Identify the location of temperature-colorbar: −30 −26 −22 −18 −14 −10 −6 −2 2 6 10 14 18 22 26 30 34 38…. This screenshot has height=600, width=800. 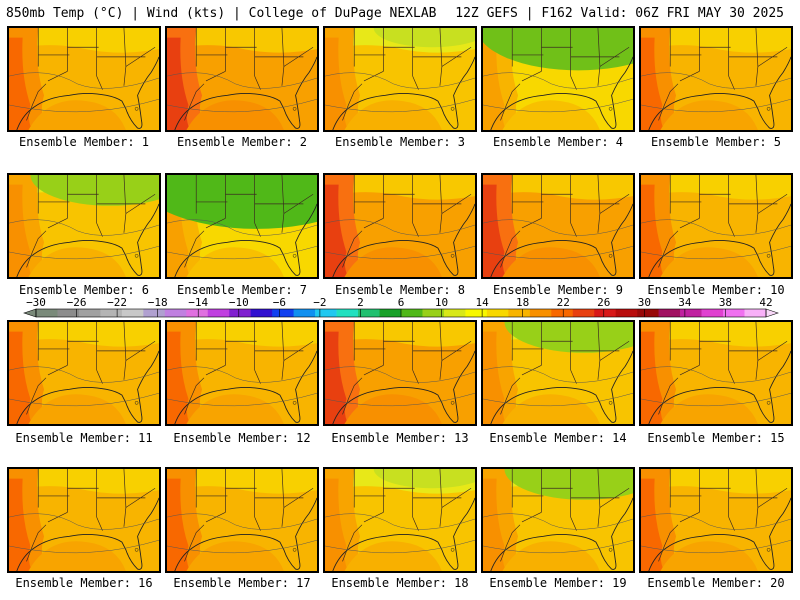
(400, 307).